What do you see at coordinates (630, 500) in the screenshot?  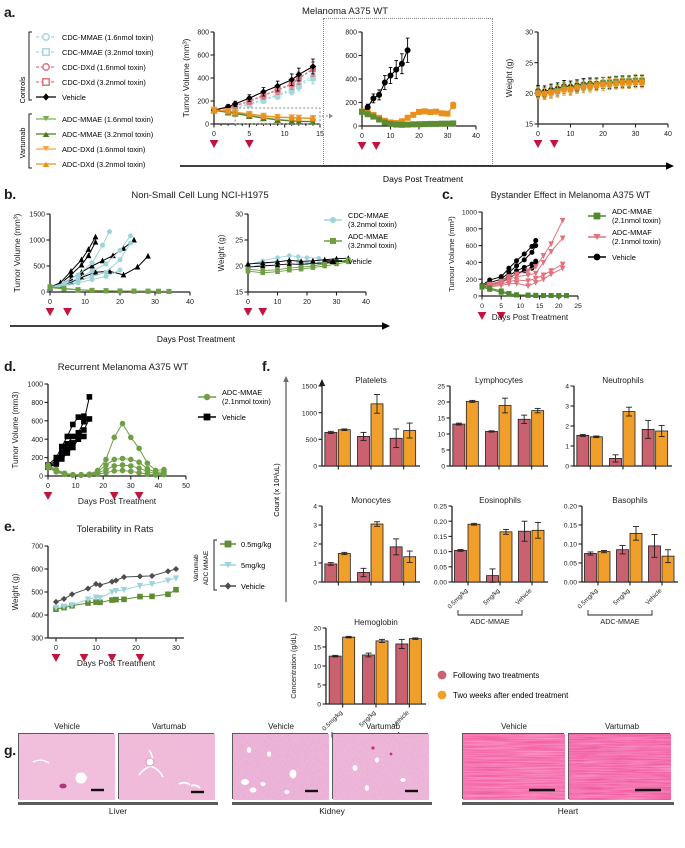 I see `svg-text: Basophils` at bounding box center [630, 500].